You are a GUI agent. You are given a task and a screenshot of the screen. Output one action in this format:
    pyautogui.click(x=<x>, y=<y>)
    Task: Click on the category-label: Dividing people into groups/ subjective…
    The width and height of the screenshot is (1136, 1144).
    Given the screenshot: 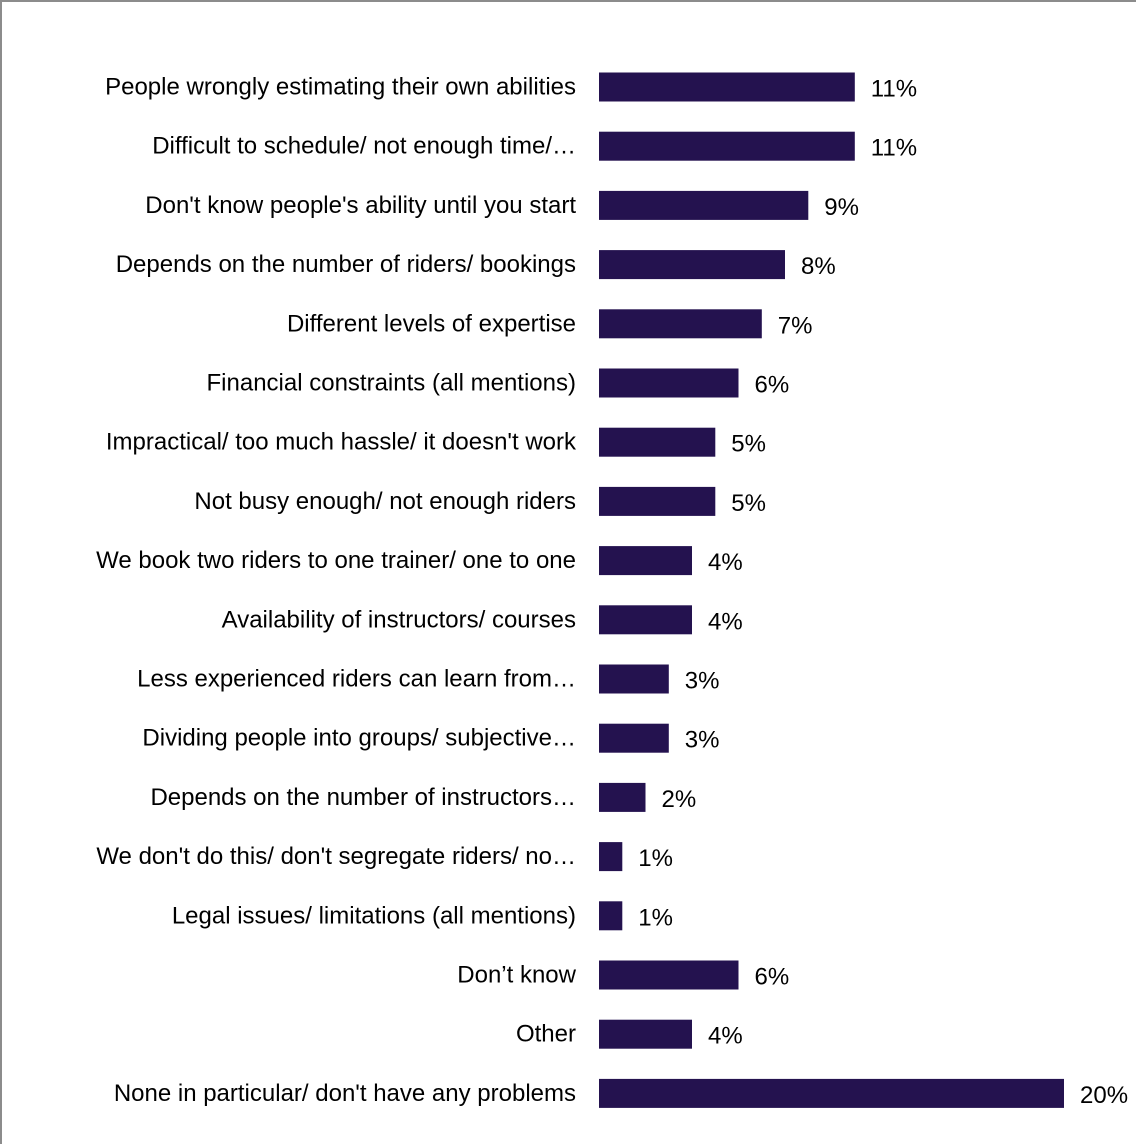 What is the action you would take?
    pyautogui.click(x=359, y=738)
    